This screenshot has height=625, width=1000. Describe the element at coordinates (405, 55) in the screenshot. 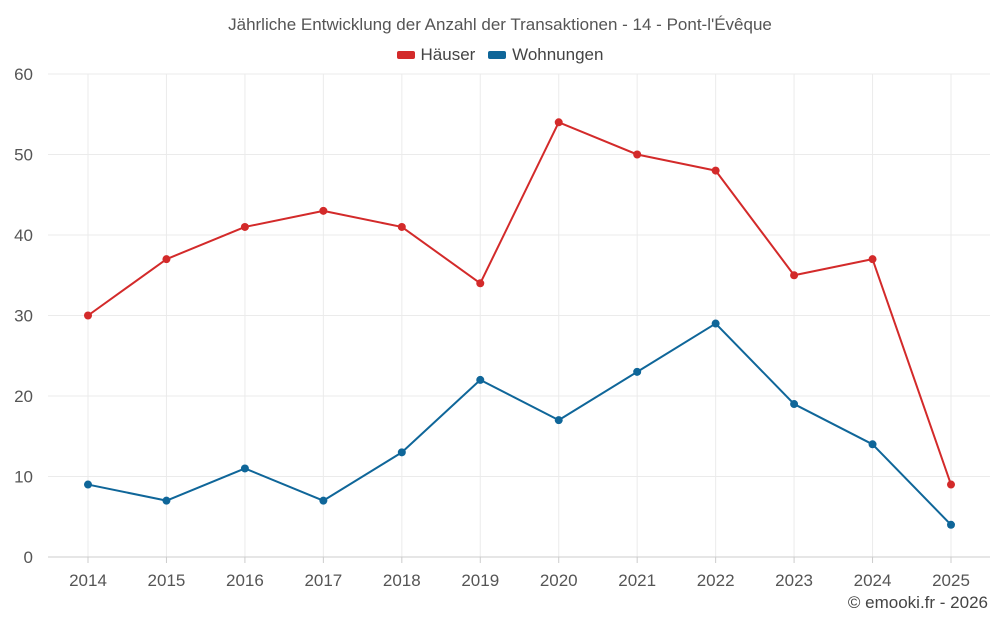

I see `legend-swatch-haeuser` at that location.